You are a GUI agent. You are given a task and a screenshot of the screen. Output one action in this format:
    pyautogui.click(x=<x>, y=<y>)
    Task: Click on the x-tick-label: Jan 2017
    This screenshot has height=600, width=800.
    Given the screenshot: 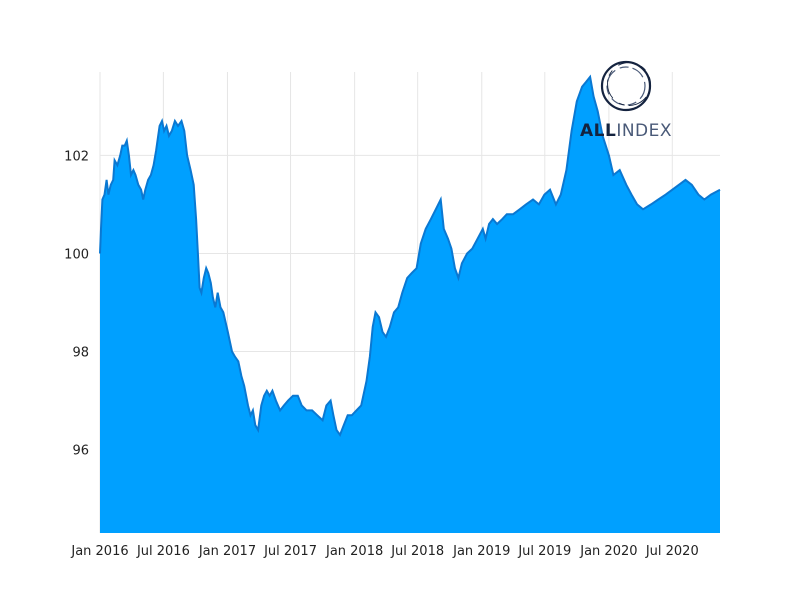 What is the action you would take?
    pyautogui.click(x=227, y=551)
    